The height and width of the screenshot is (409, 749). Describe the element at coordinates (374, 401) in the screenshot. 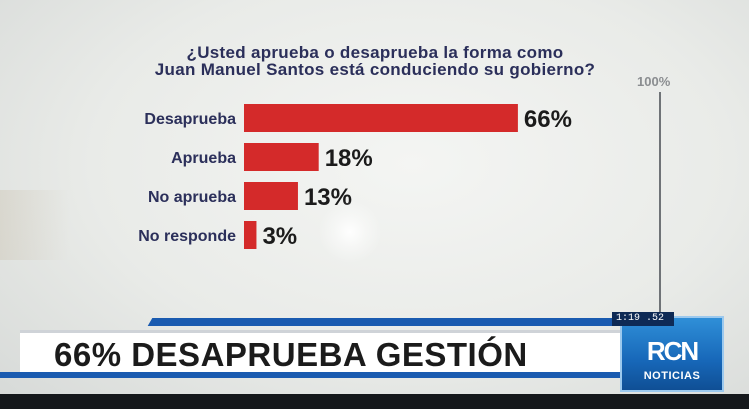

I see `screen-bezel` at that location.